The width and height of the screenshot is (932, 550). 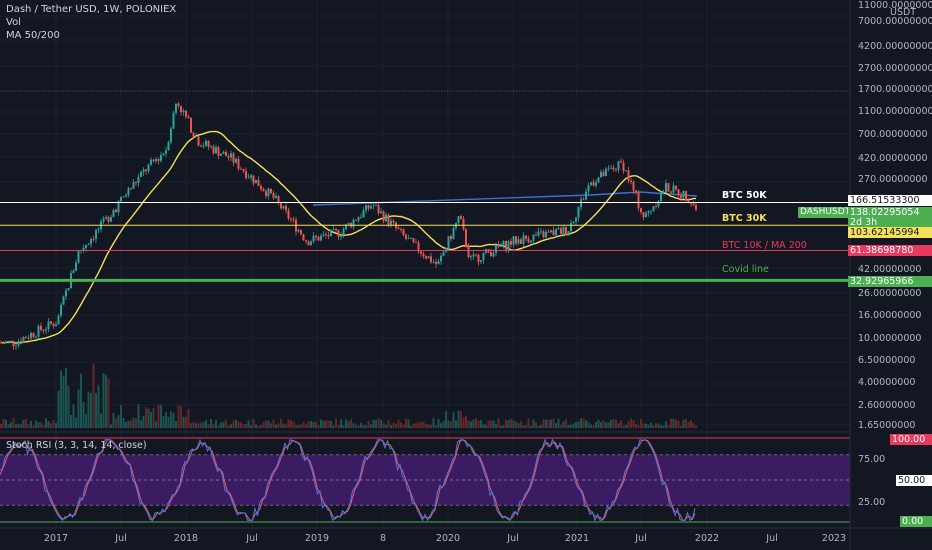 I want to click on level-lines, so click(x=425, y=242).